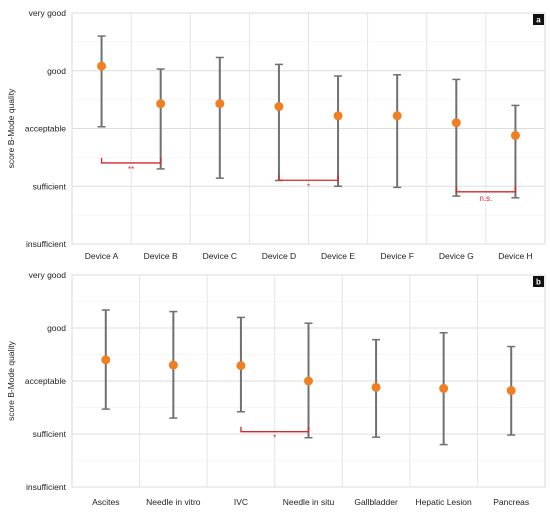 This screenshot has width=550, height=520. Describe the element at coordinates (105, 502) in the screenshot. I see `x-tick-label: Ascites` at that location.